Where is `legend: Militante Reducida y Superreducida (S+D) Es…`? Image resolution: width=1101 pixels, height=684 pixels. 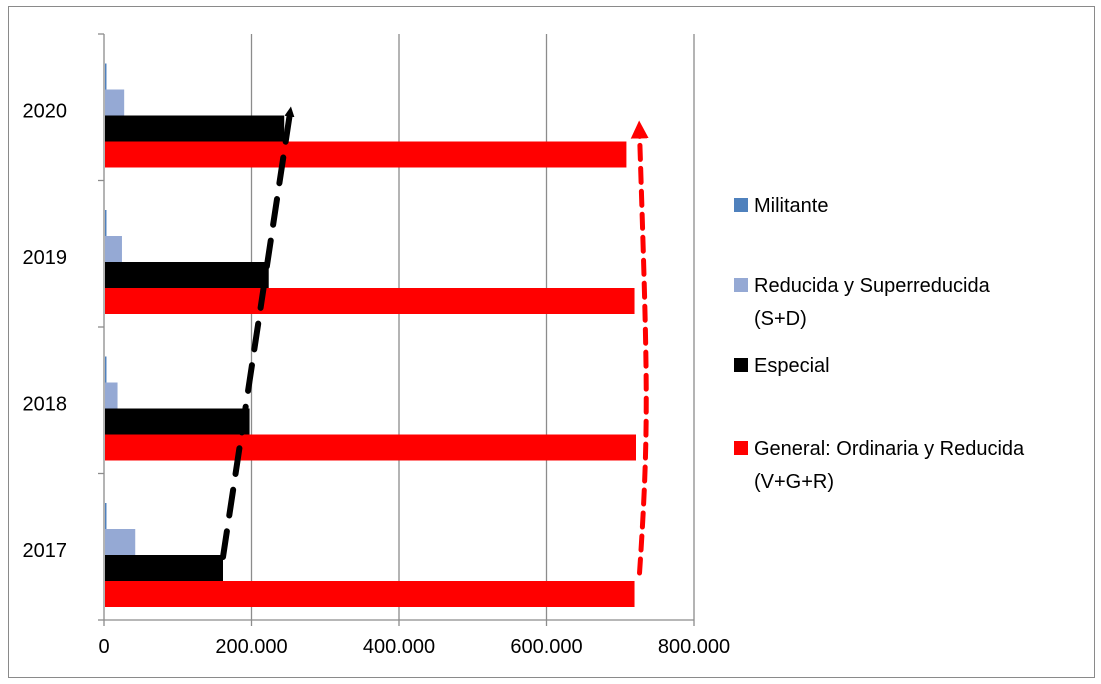 legend: Militante Reducida y Superreducida (S+D) Es… is located at coordinates (879, 344).